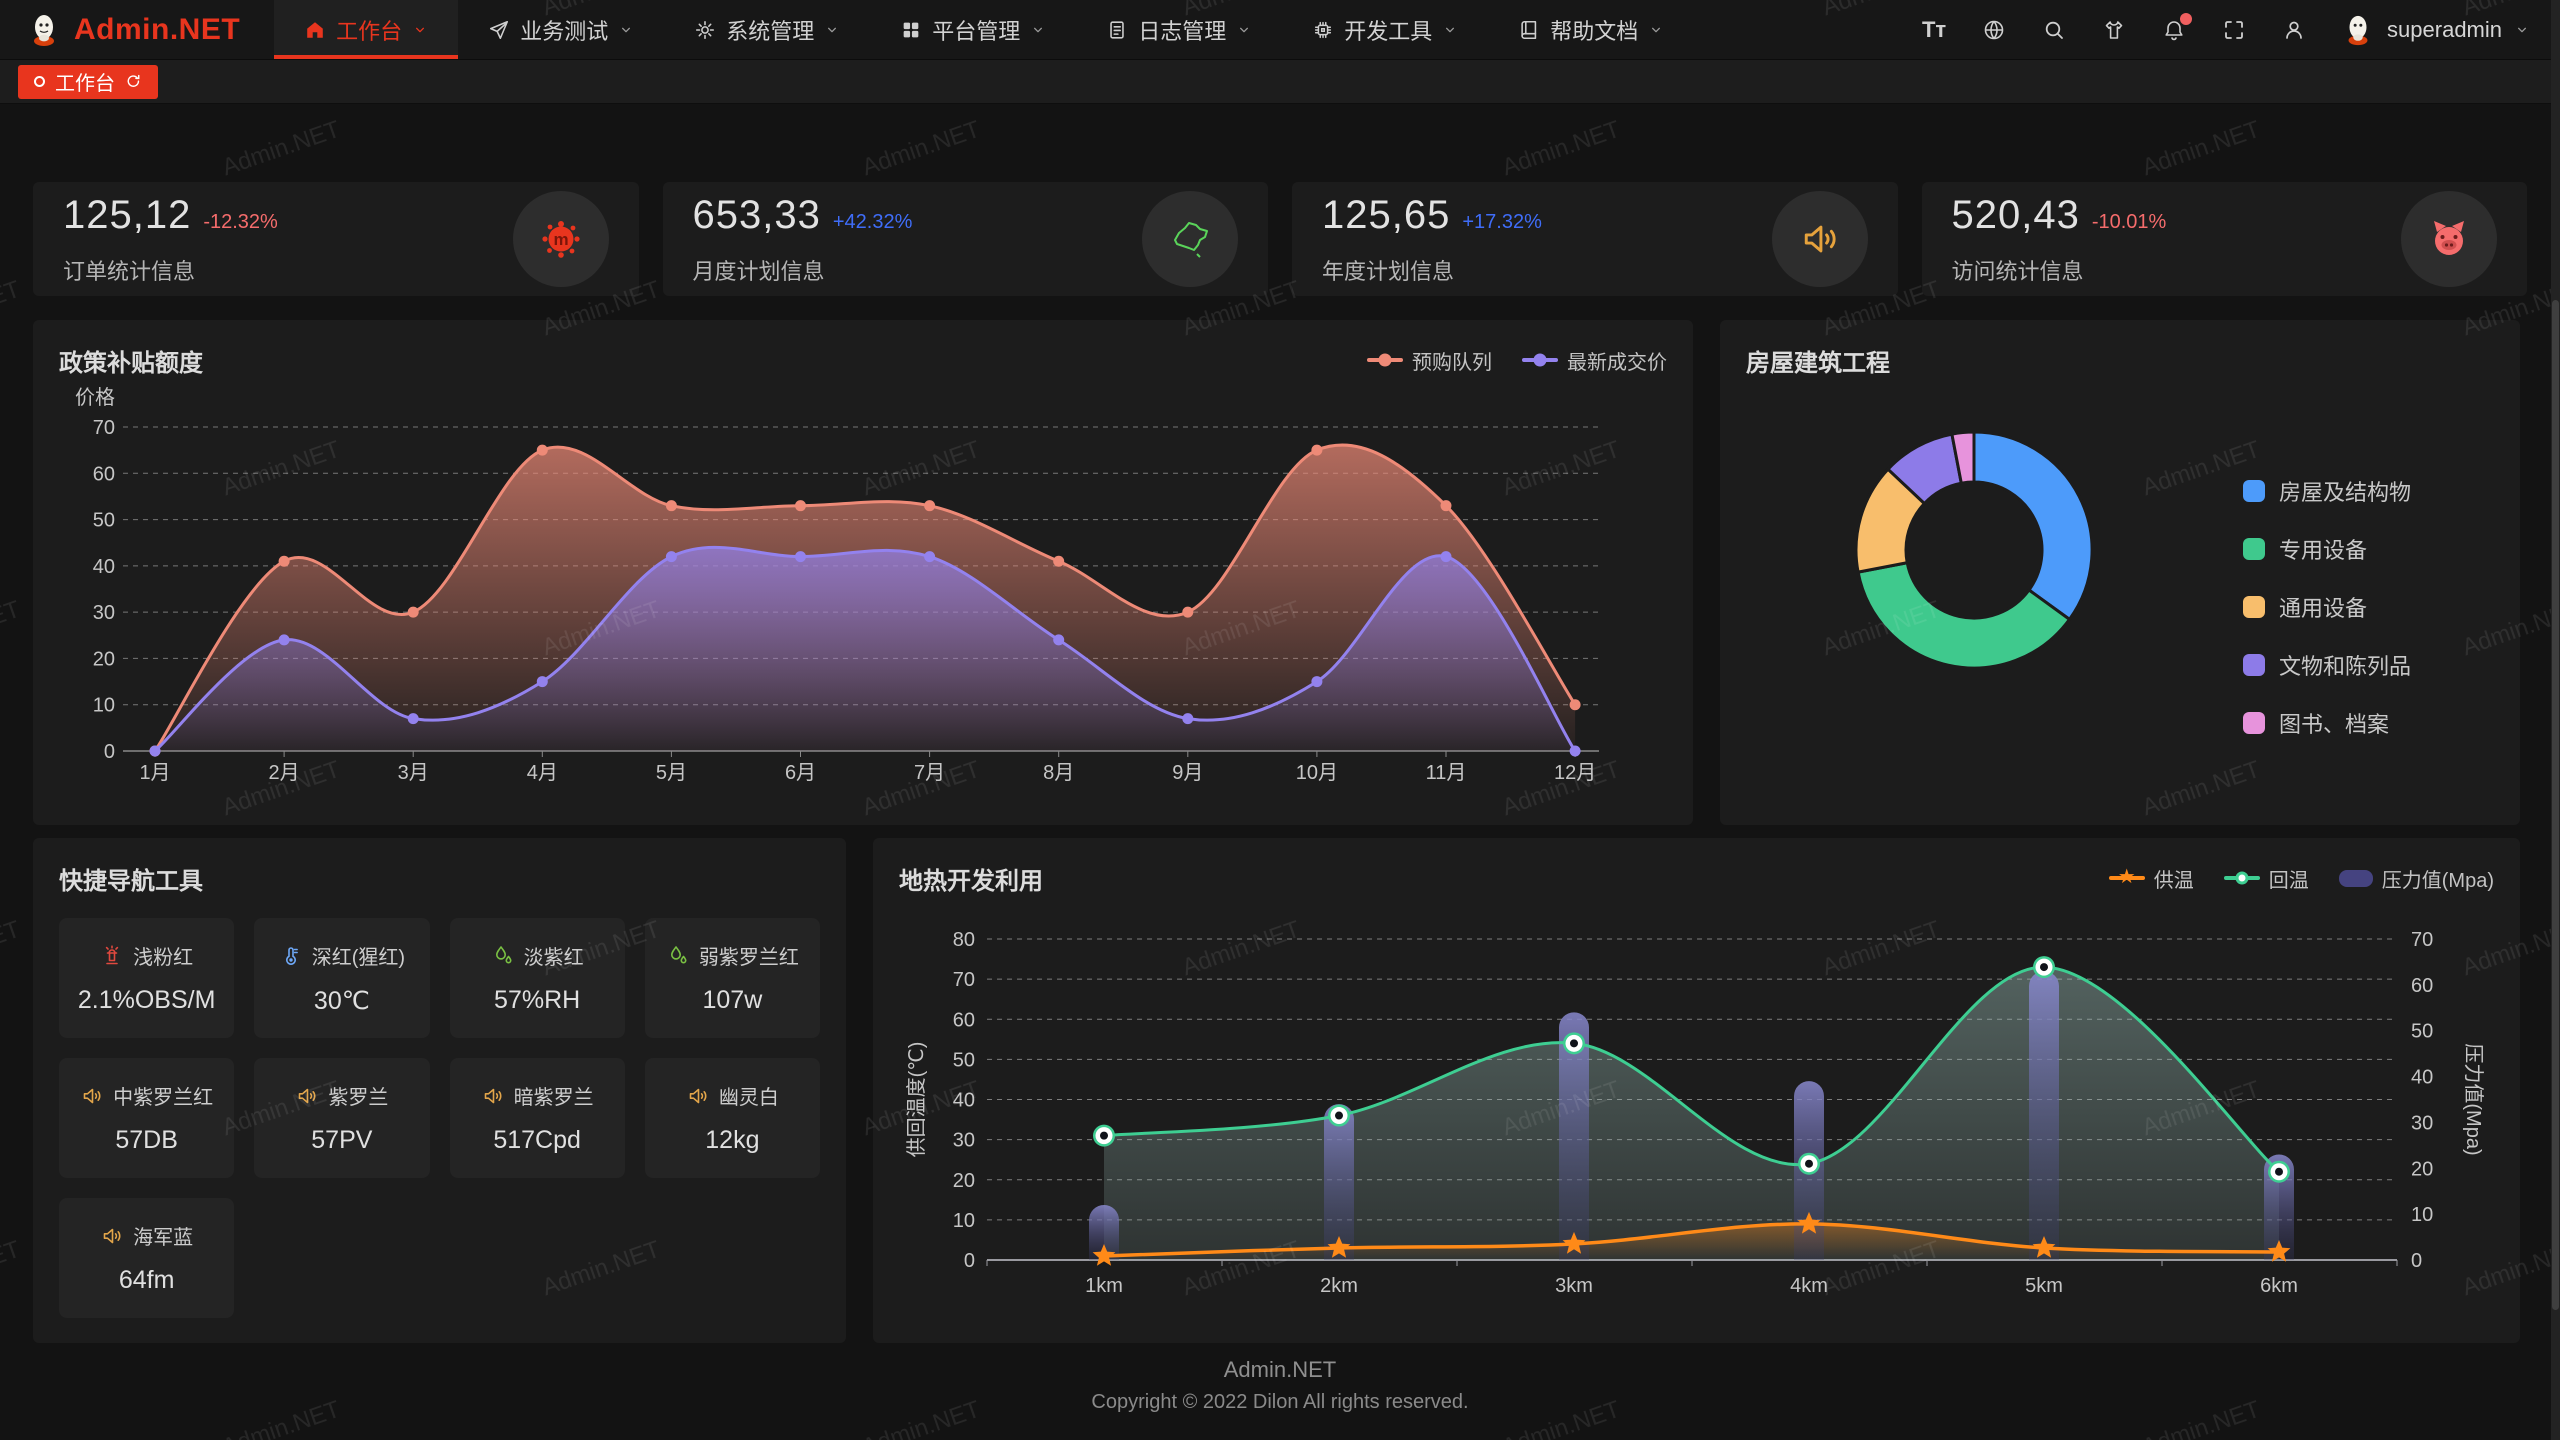 This screenshot has width=2560, height=1440. Describe the element at coordinates (1179, 29) in the screenshot. I see `menu-item-logs: 日志管理` at that location.